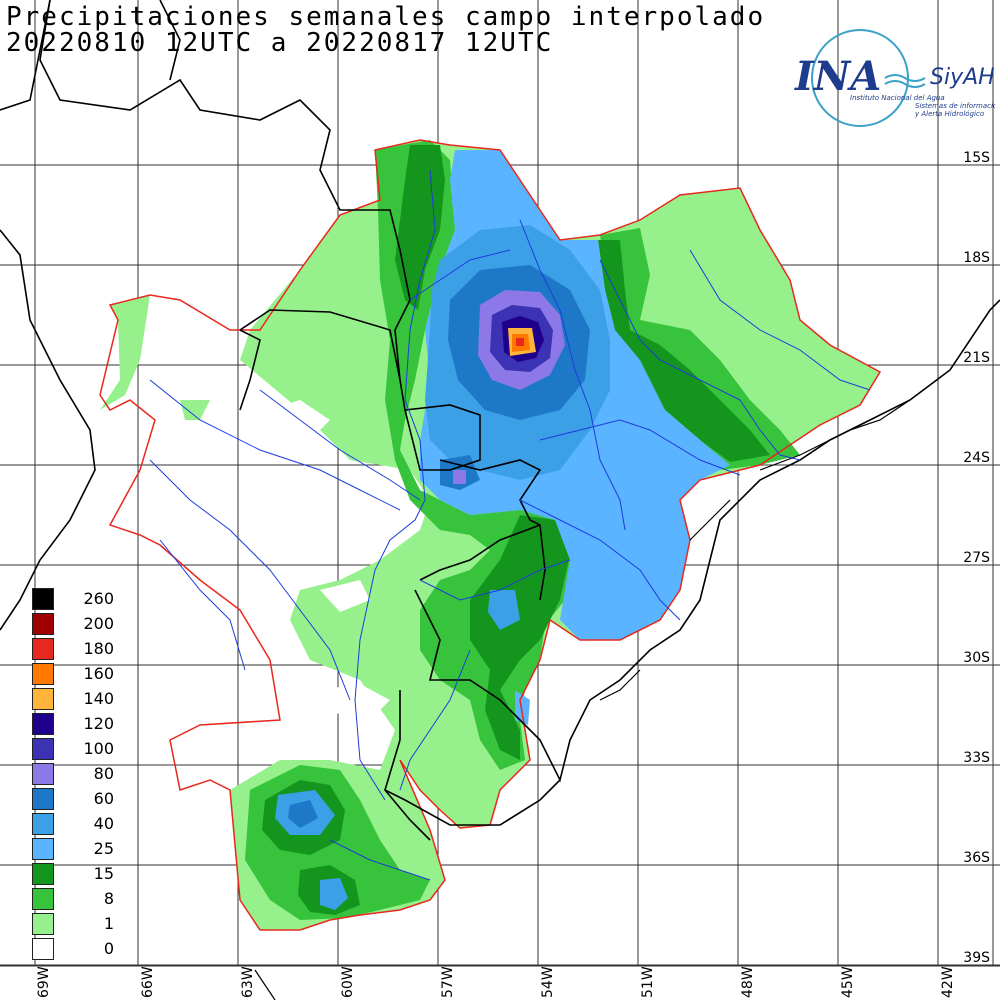  What do you see at coordinates (504, 610) in the screenshot?
I see `field-40mm-b` at bounding box center [504, 610].